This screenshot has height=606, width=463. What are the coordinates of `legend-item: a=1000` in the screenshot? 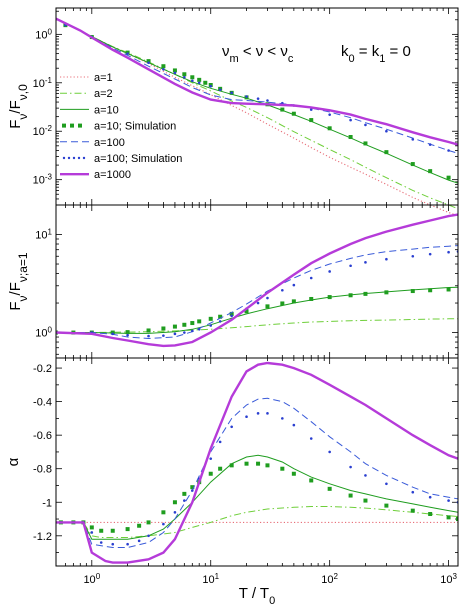 It's located at (95, 175).